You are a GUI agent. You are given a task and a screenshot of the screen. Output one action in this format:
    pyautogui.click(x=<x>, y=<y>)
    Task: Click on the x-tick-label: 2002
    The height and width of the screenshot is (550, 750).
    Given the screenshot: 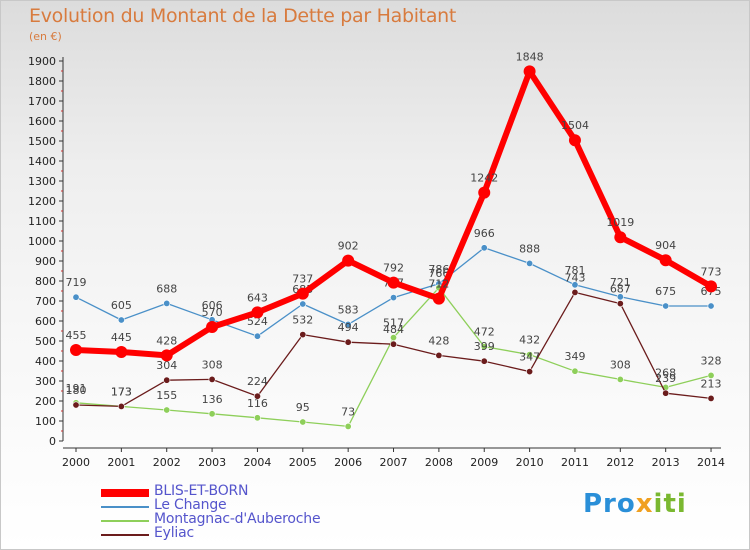 What is the action you would take?
    pyautogui.click(x=167, y=462)
    